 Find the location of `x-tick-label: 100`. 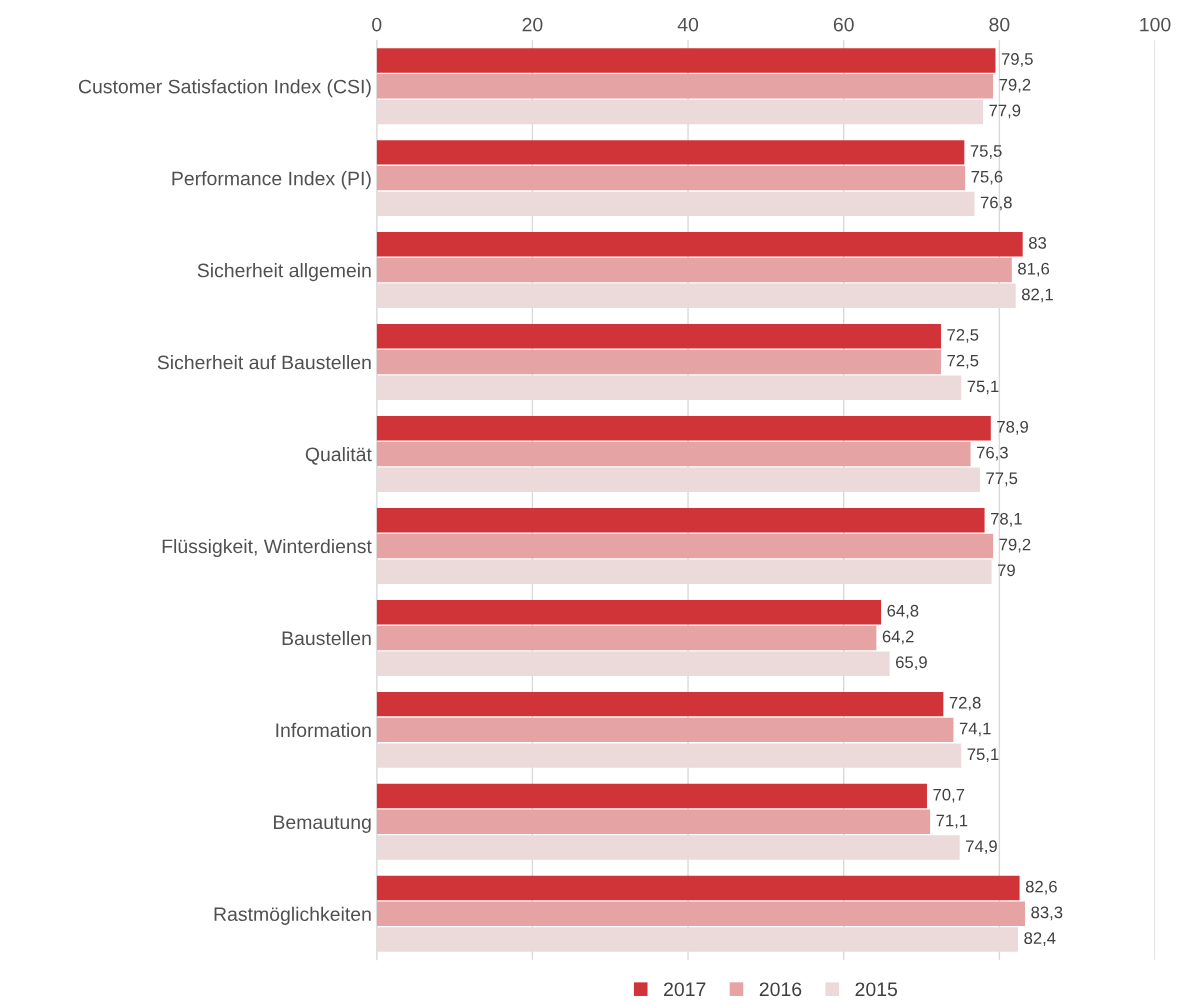

x-tick-label: 100 is located at coordinates (1155, 24).